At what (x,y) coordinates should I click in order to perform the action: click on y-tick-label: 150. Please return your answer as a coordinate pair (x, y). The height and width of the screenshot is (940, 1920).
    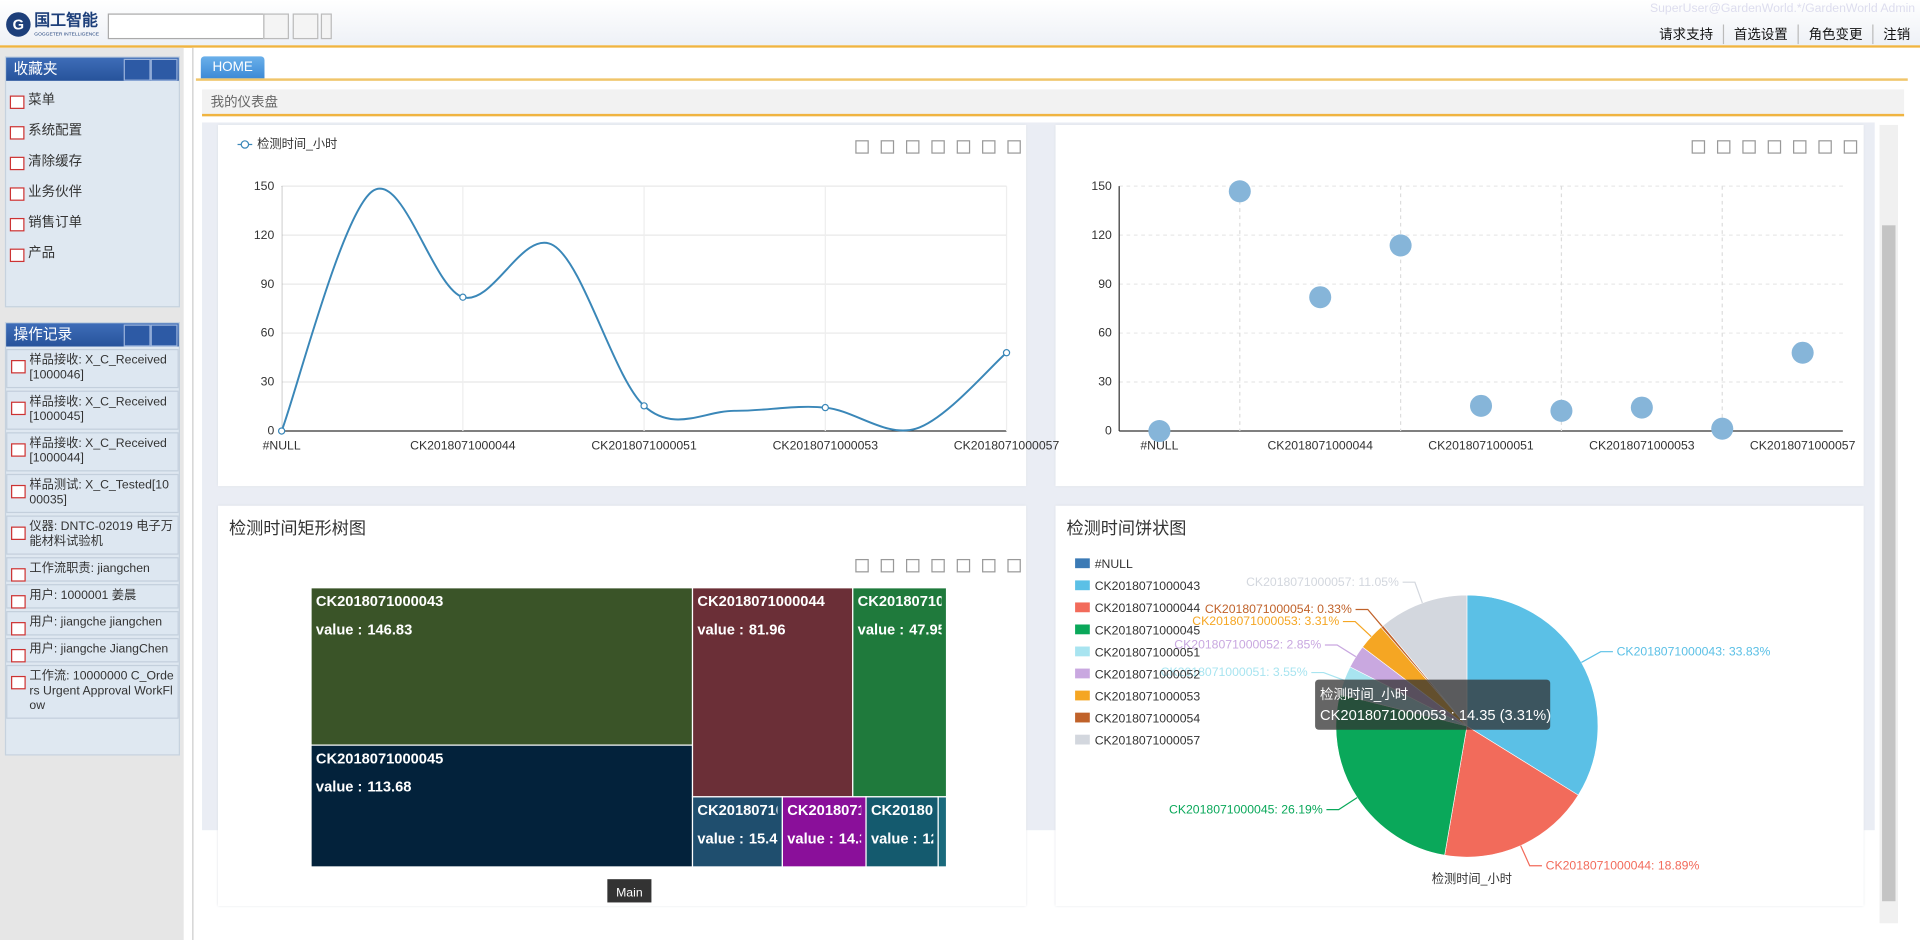
    Looking at the image, I should click on (1101, 186).